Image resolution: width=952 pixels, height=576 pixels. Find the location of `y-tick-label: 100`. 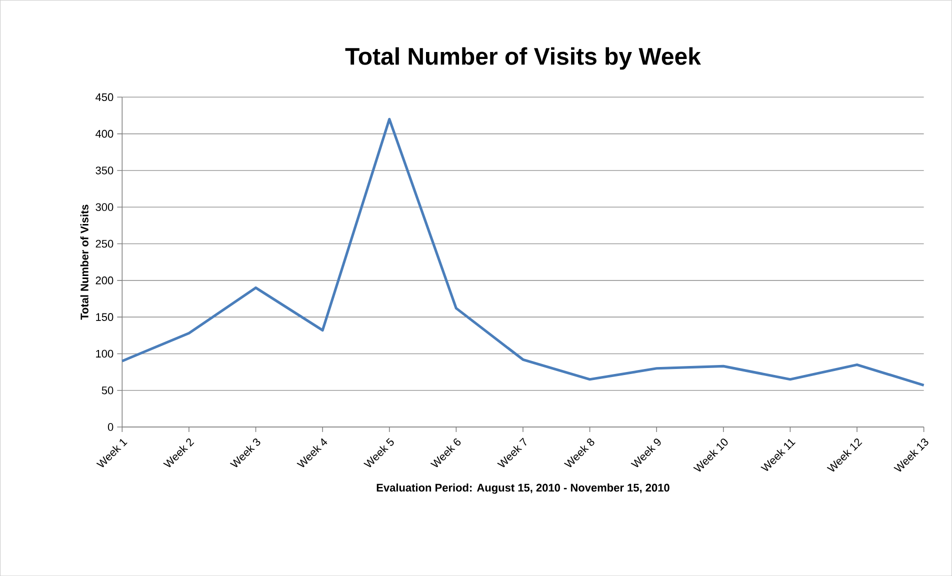

y-tick-label: 100 is located at coordinates (105, 354).